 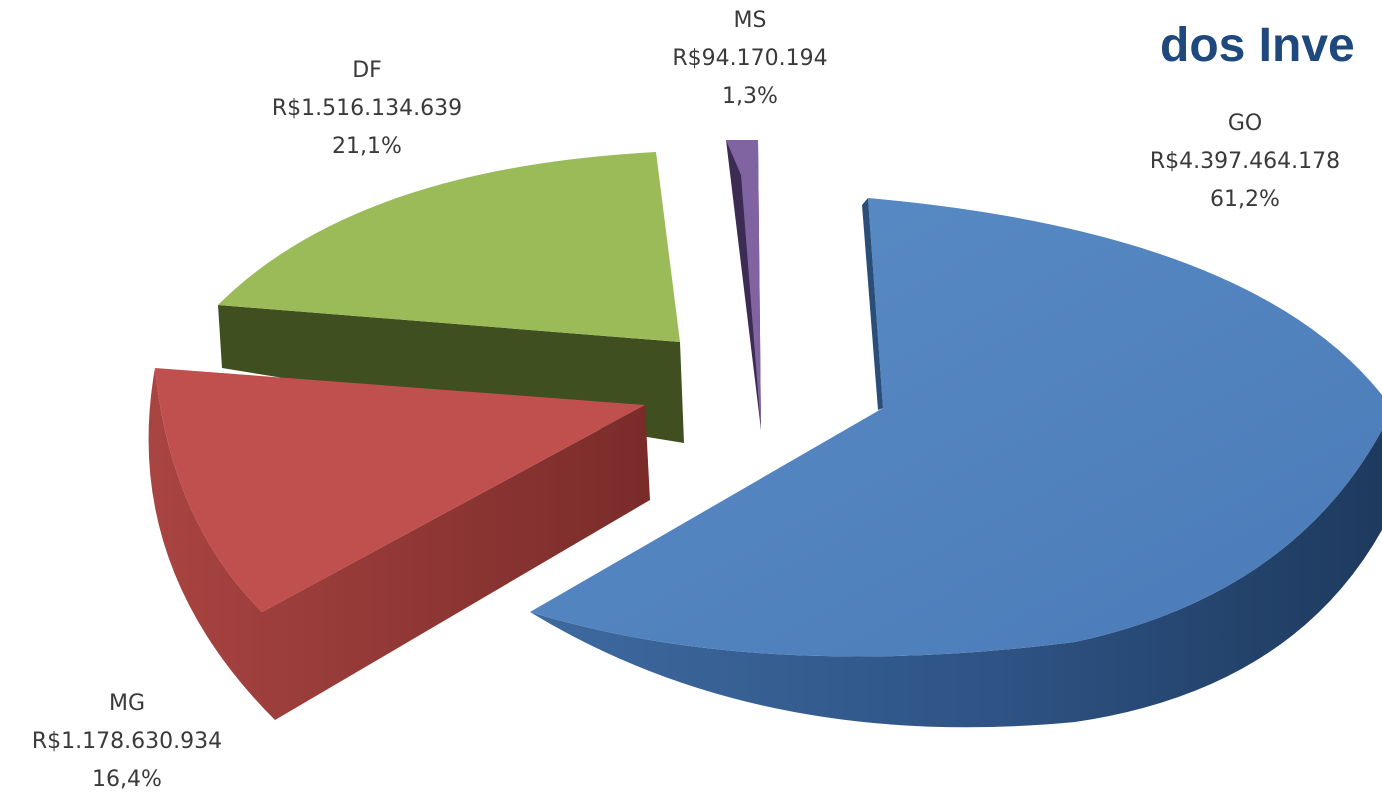 I want to click on df-percent: 21,1%, so click(x=367, y=146).